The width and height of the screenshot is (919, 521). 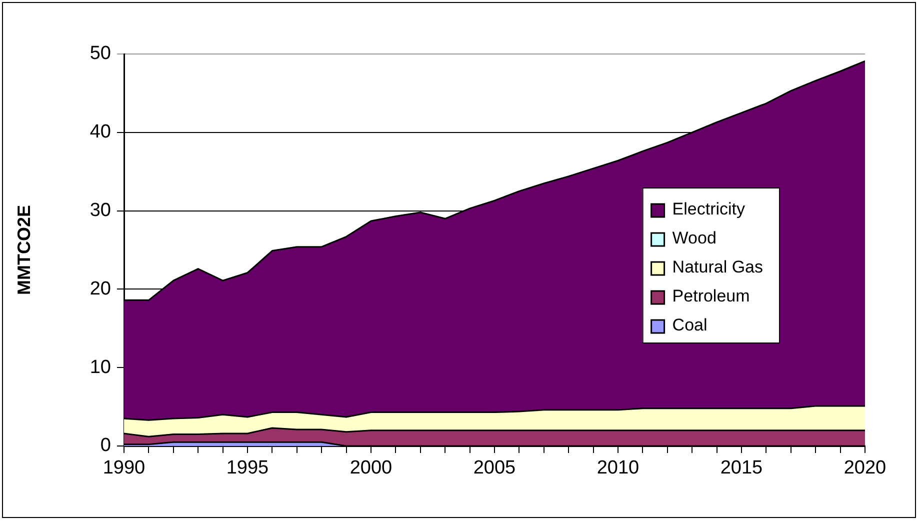 What do you see at coordinates (124, 468) in the screenshot?
I see `x-tick-label: 1990` at bounding box center [124, 468].